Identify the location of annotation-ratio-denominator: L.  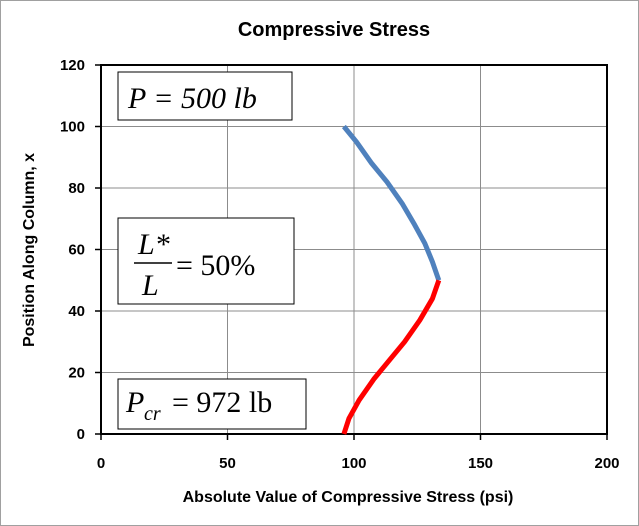
(150, 285).